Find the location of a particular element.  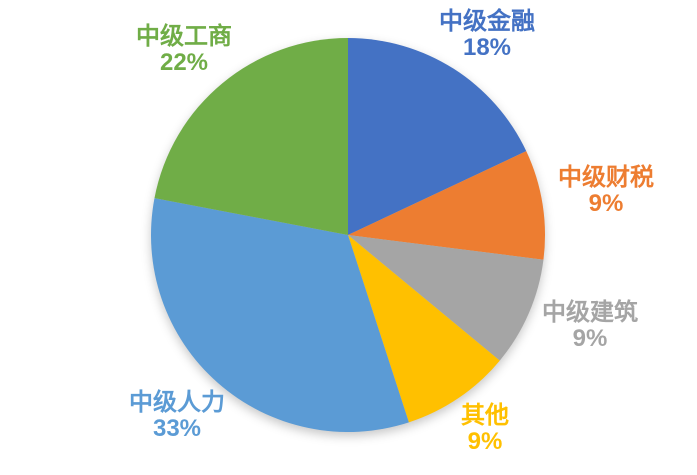

label-intermediate-finance: 中级金融 18% is located at coordinates (487, 35).